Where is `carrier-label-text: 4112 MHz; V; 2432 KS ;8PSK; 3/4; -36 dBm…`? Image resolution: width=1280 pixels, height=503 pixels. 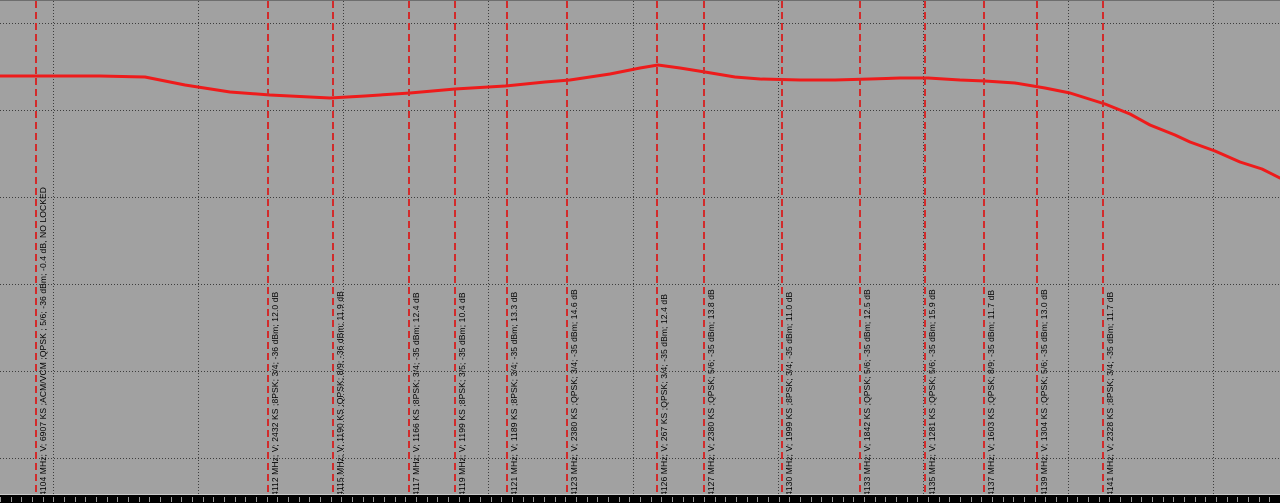 carrier-label-text: 4112 MHz; V; 2432 KS ;8PSK; 3/4; -36 dBm… is located at coordinates (275, 393).